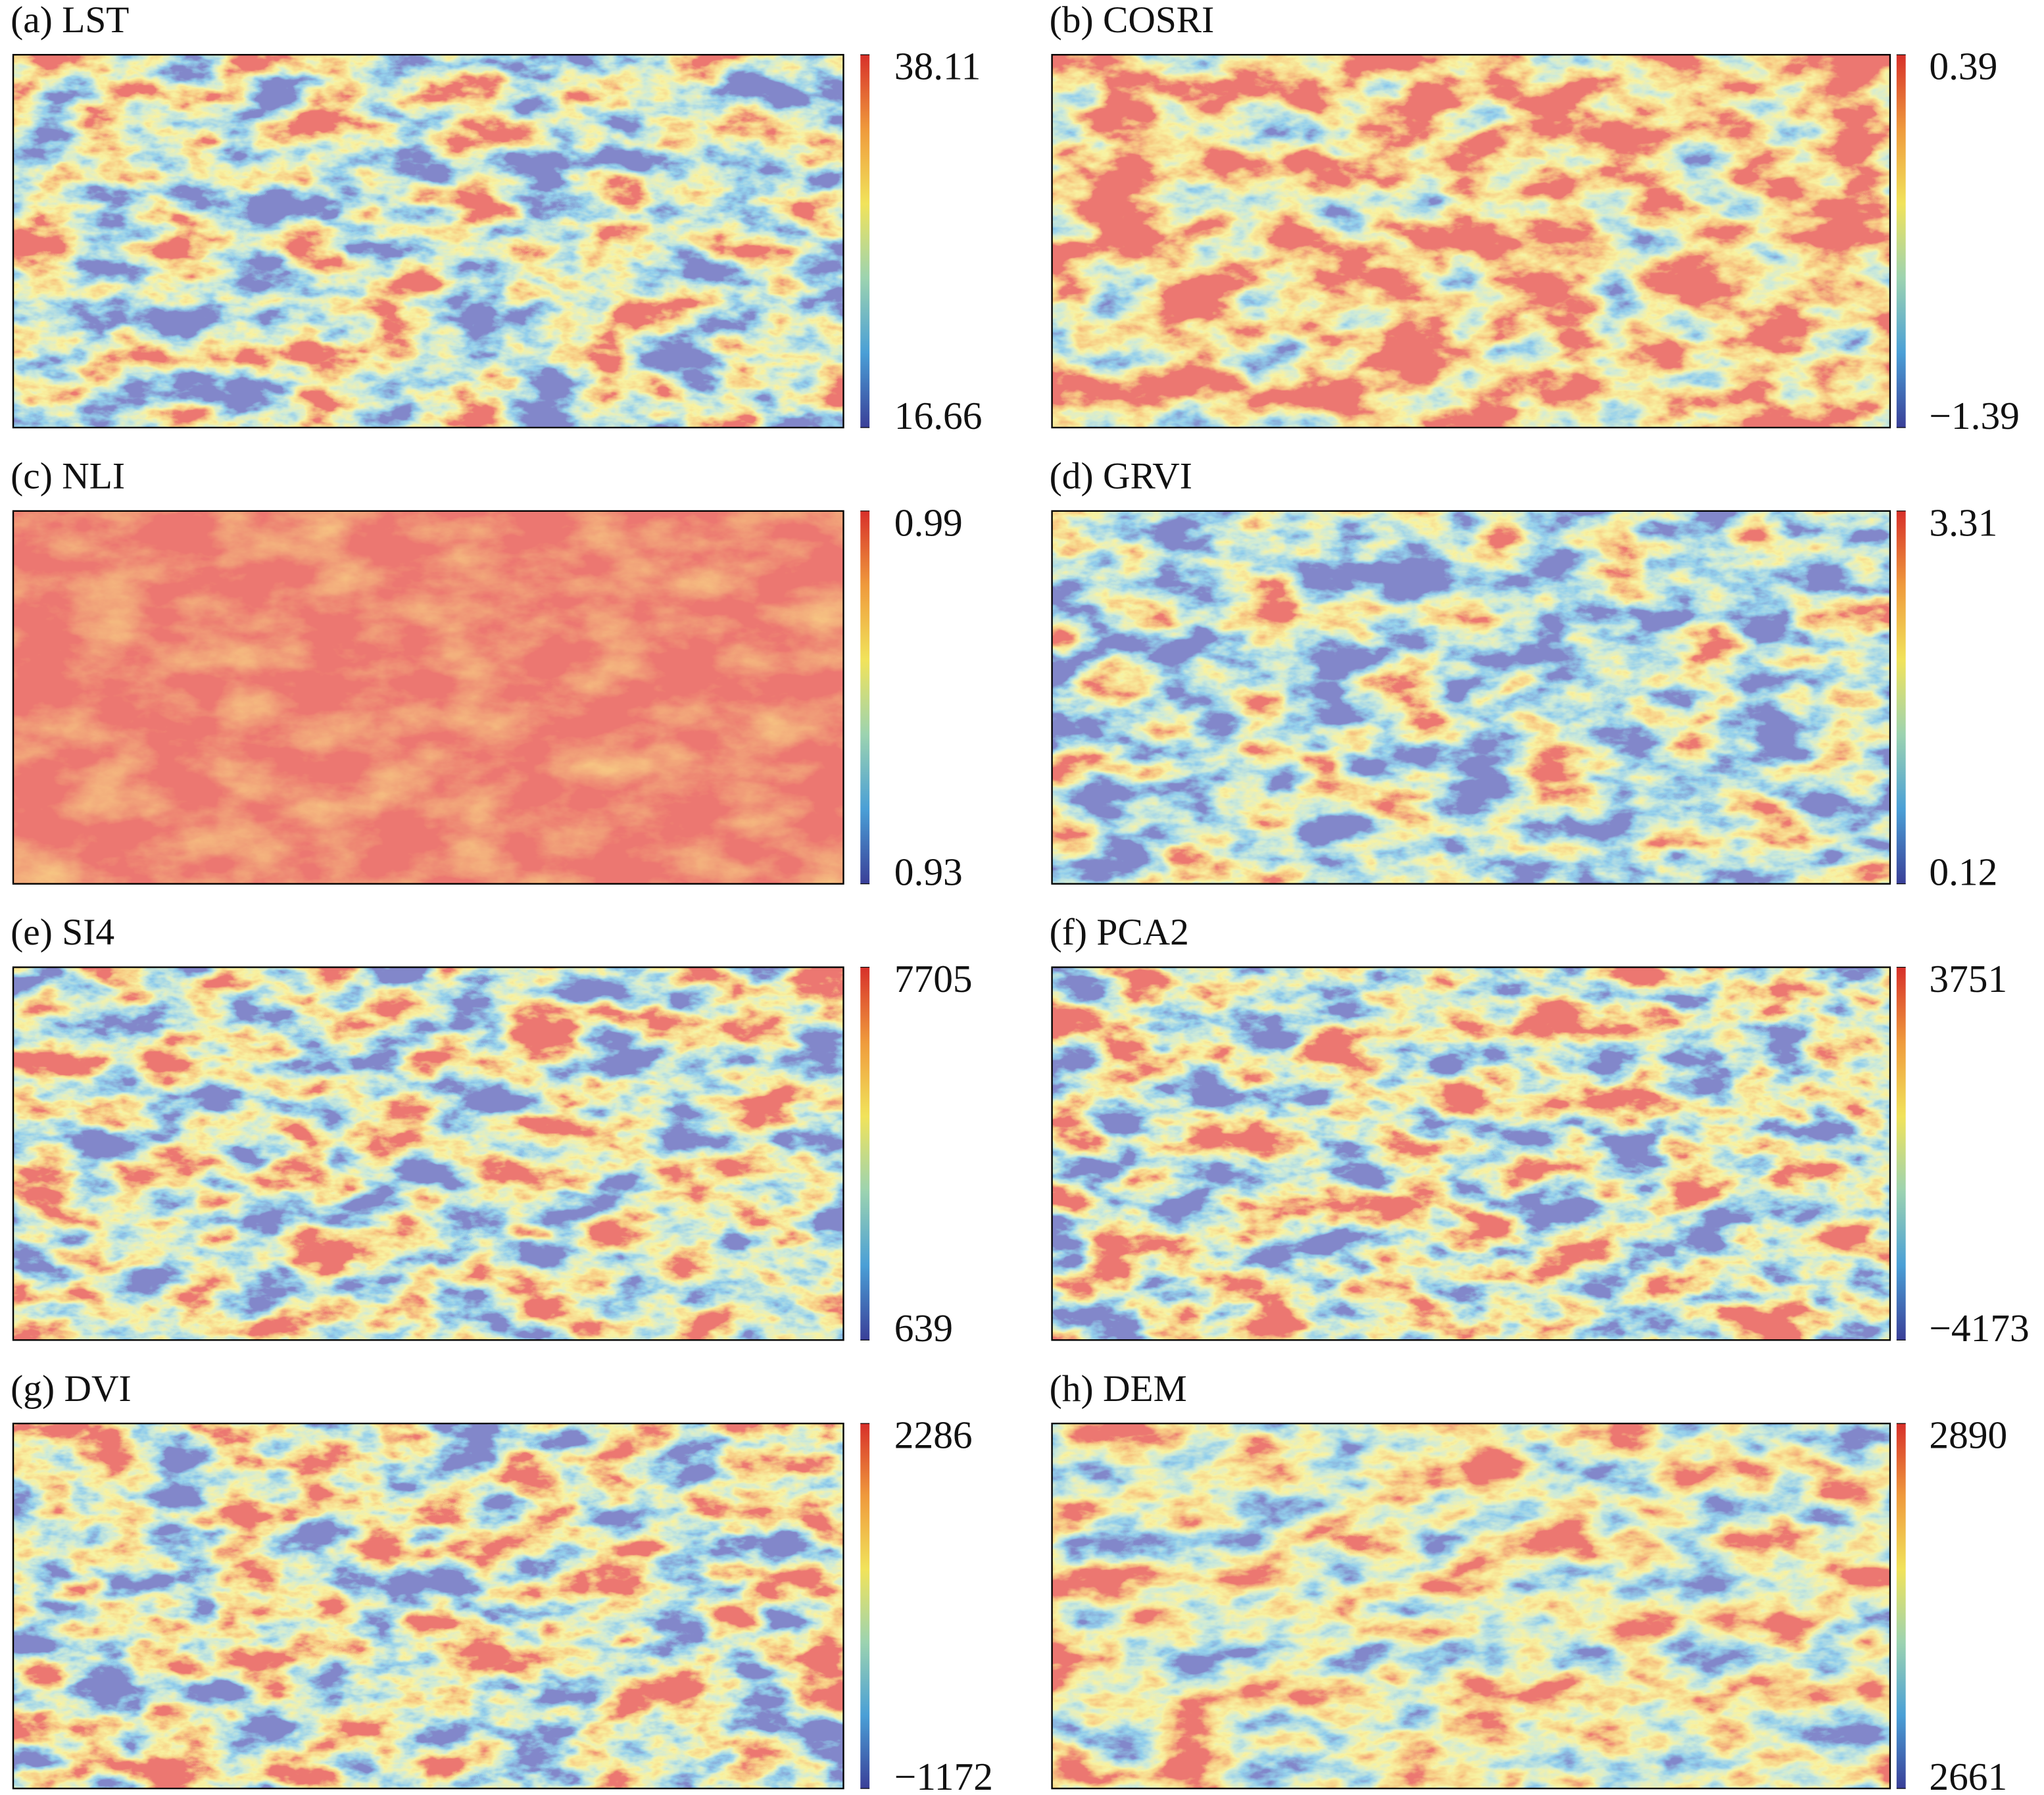 This screenshot has height=1795, width=2044. I want to click on colorbar-tick-label: −4173, so click(1979, 1328).